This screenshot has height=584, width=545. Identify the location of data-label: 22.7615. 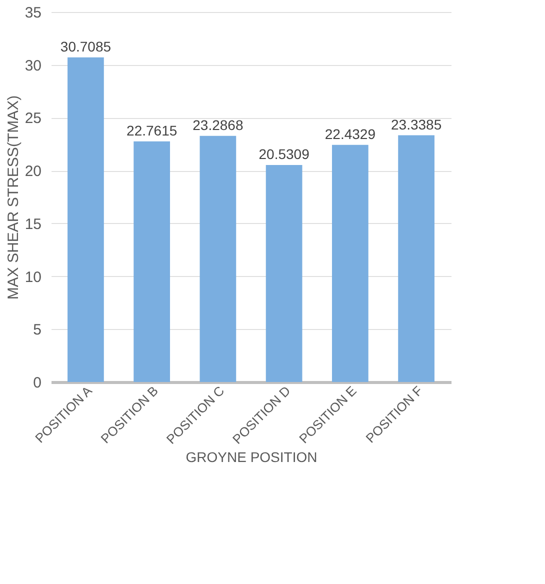
(152, 130).